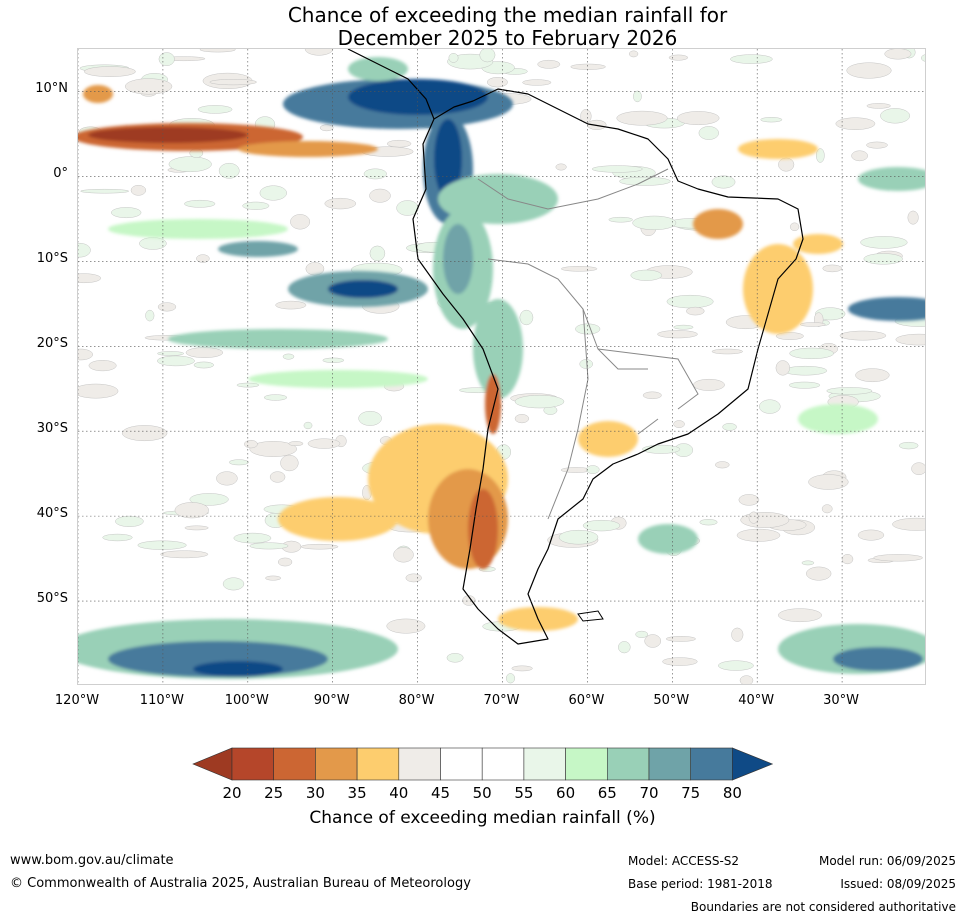 The height and width of the screenshot is (919, 965). Describe the element at coordinates (315, 793) in the screenshot. I see `colorbar-tick-label: 30` at that location.